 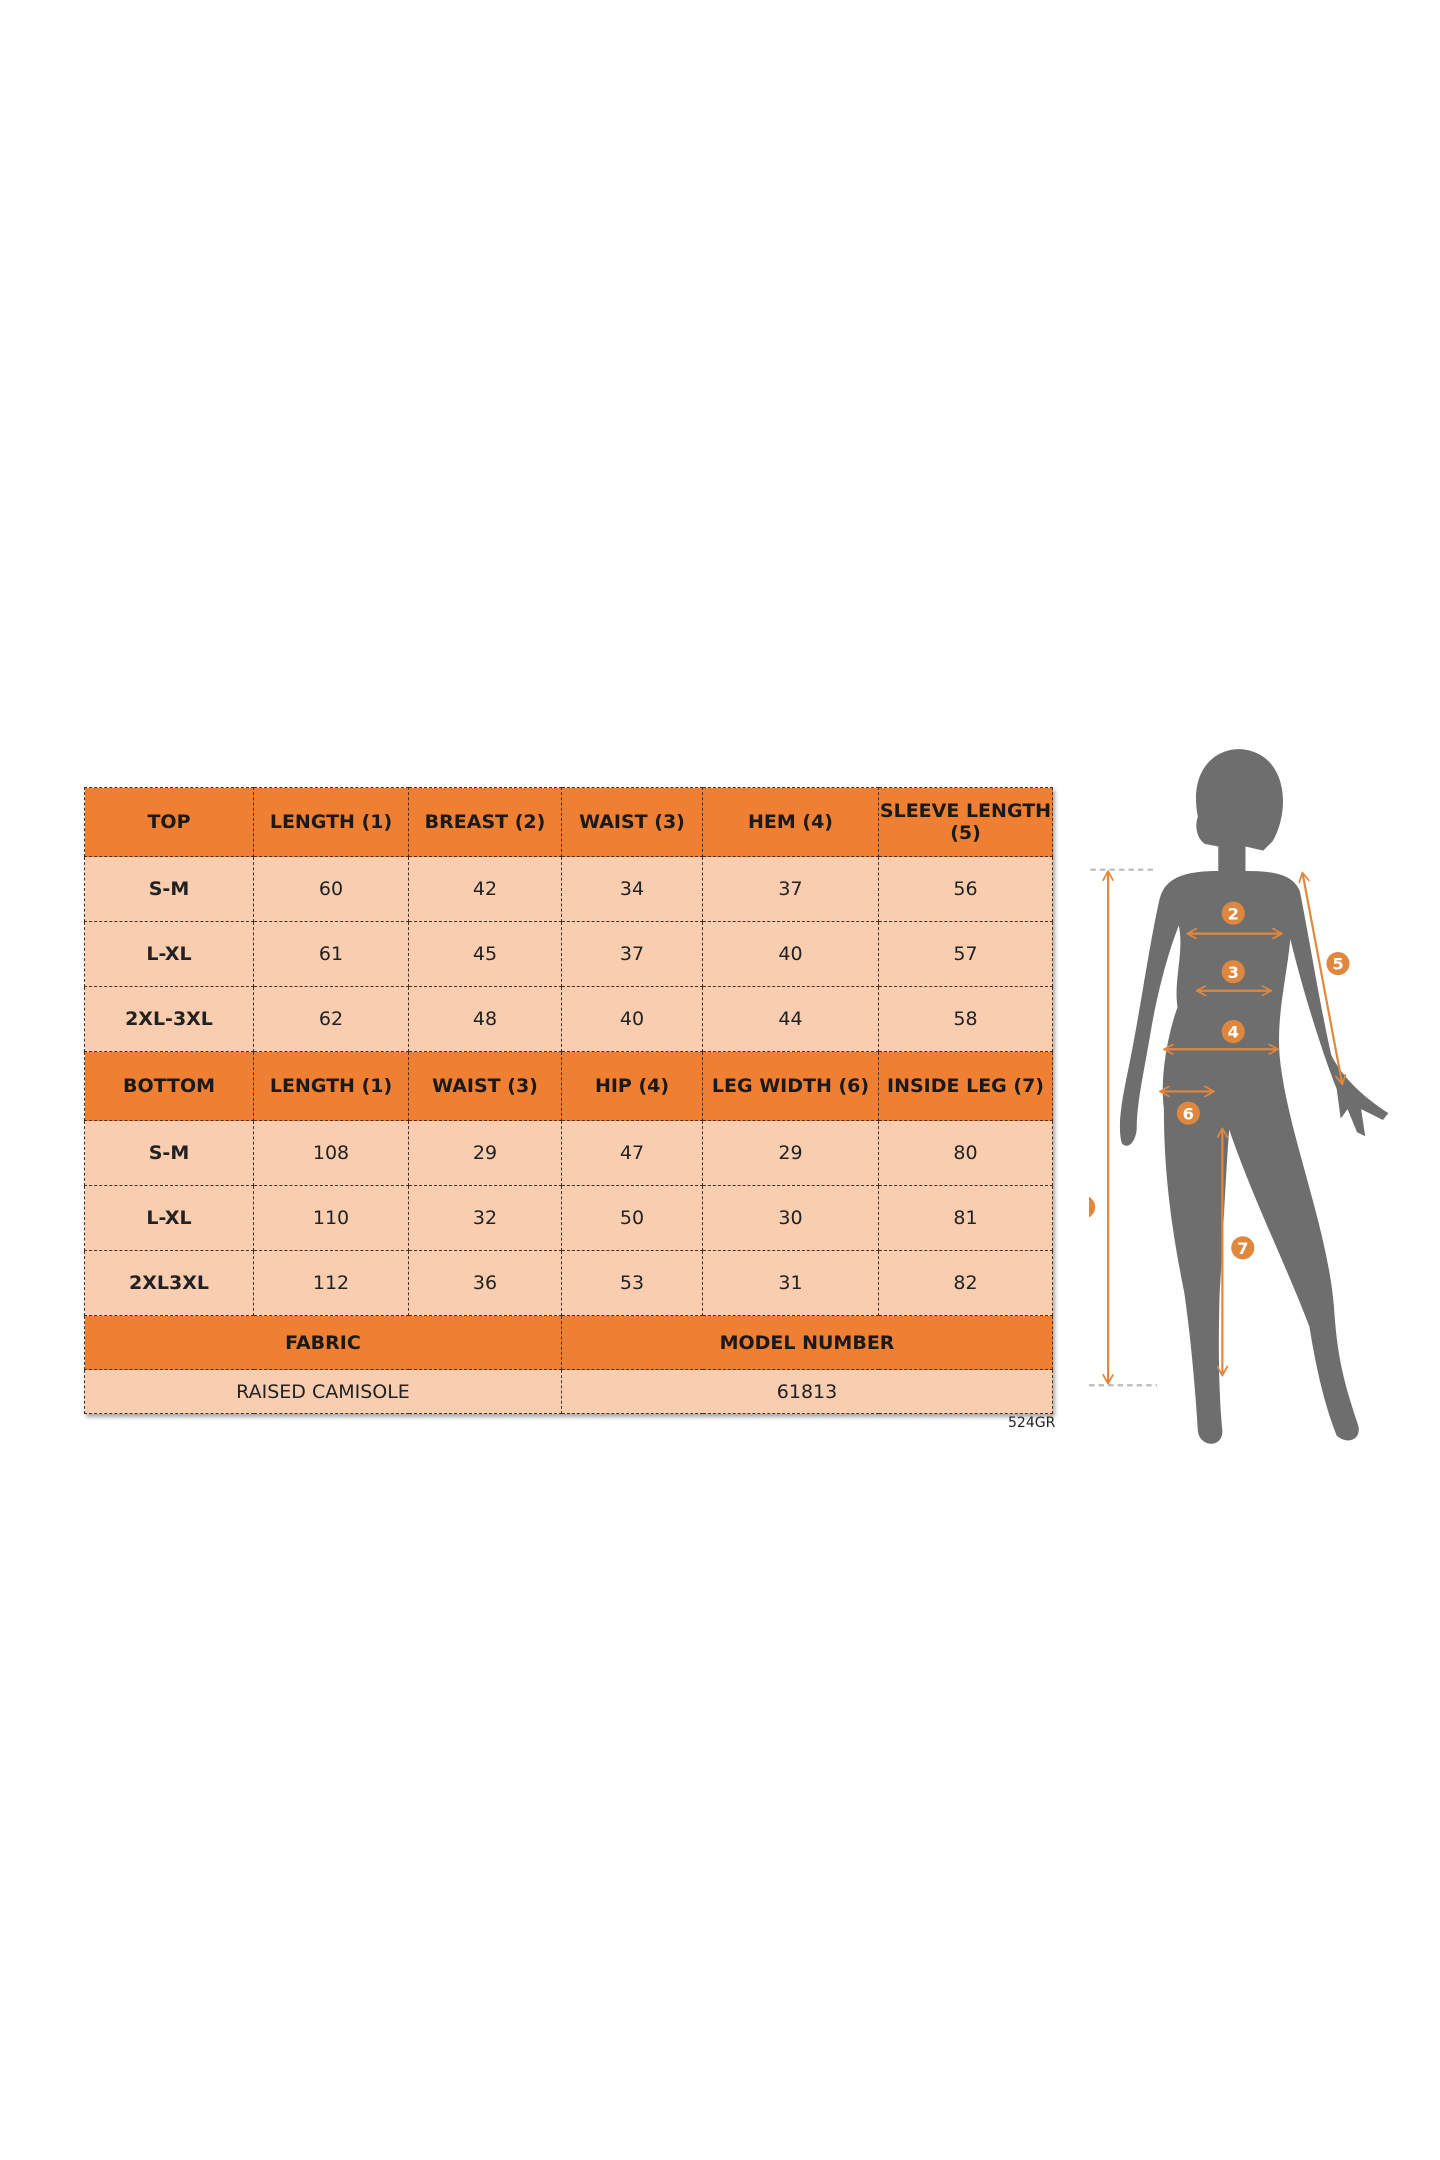 I want to click on model-number-value: 61813, so click(x=807, y=1391).